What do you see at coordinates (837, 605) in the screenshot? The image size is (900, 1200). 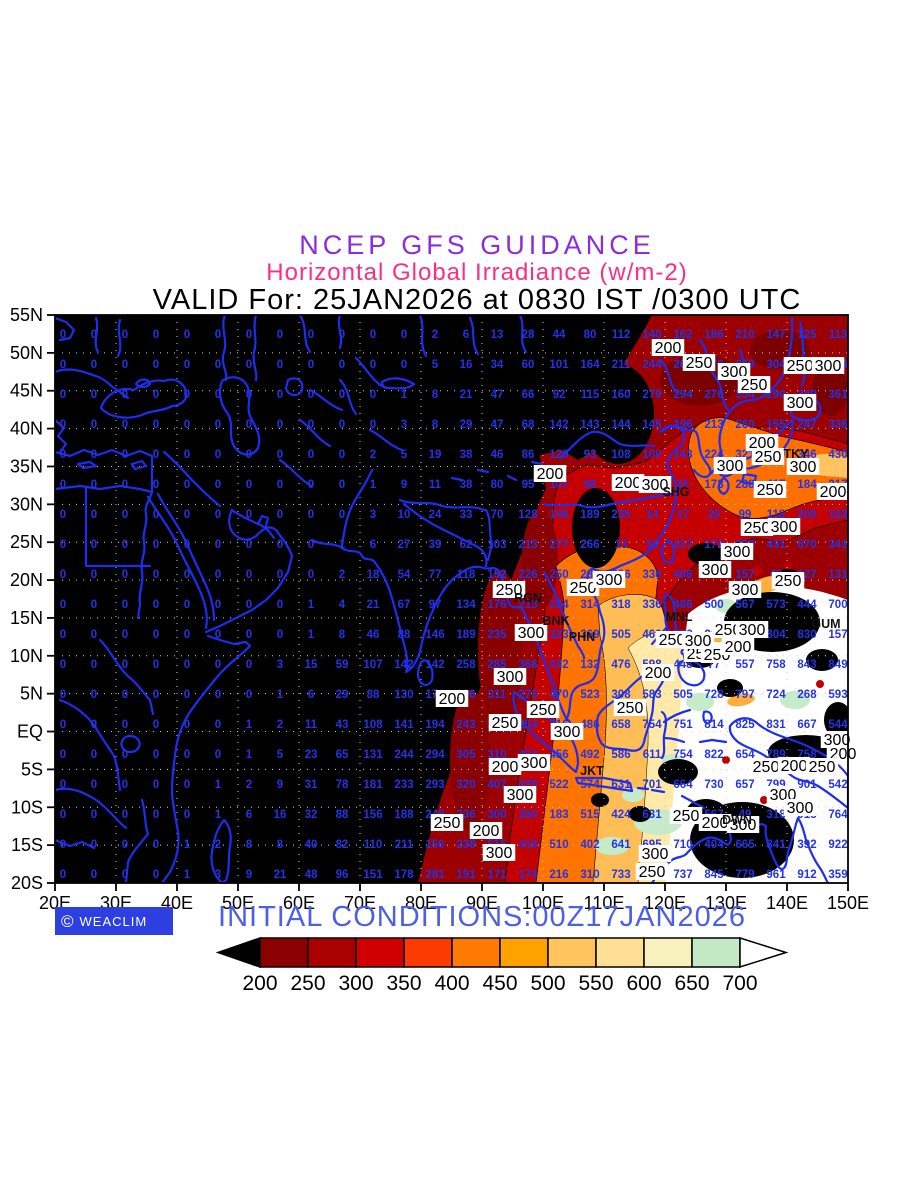 I see `grid-value: 700` at bounding box center [837, 605].